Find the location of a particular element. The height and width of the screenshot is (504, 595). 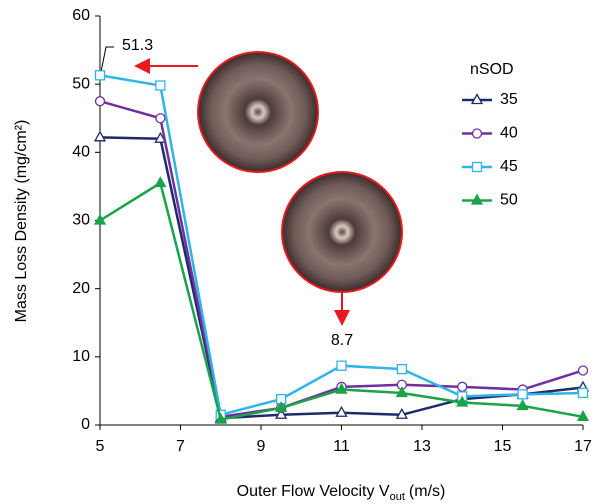

y-tick-label: 60 is located at coordinates (81, 15).